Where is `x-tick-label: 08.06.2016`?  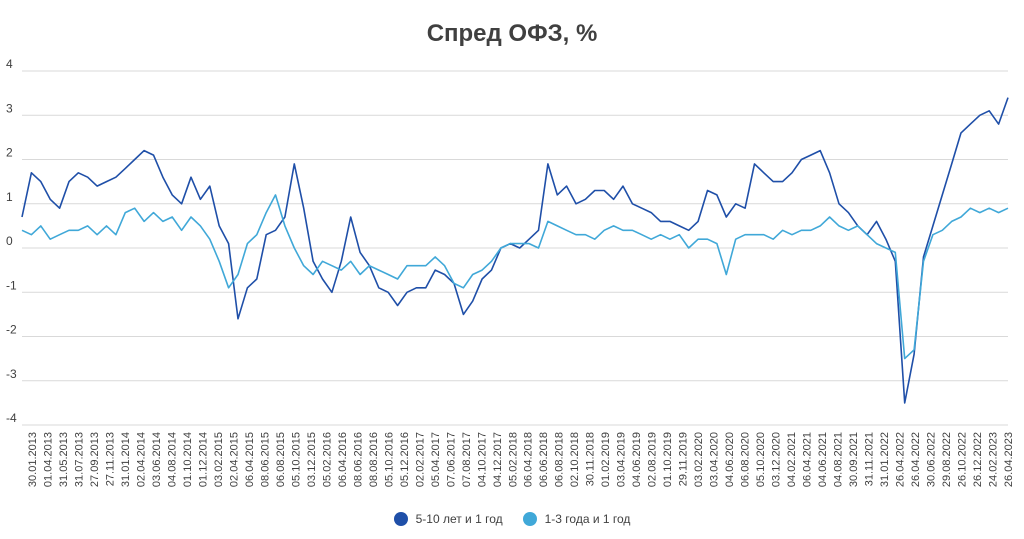
x-tick-label: 08.06.2016 is located at coordinates (358, 459).